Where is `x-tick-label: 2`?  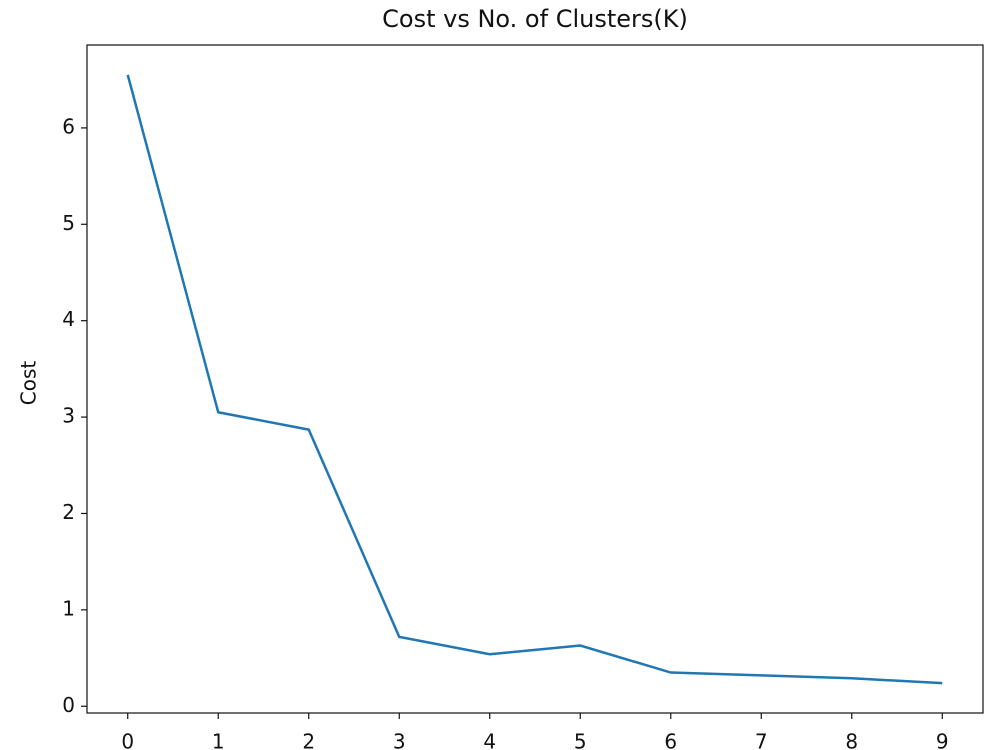
x-tick-label: 2 is located at coordinates (308, 740).